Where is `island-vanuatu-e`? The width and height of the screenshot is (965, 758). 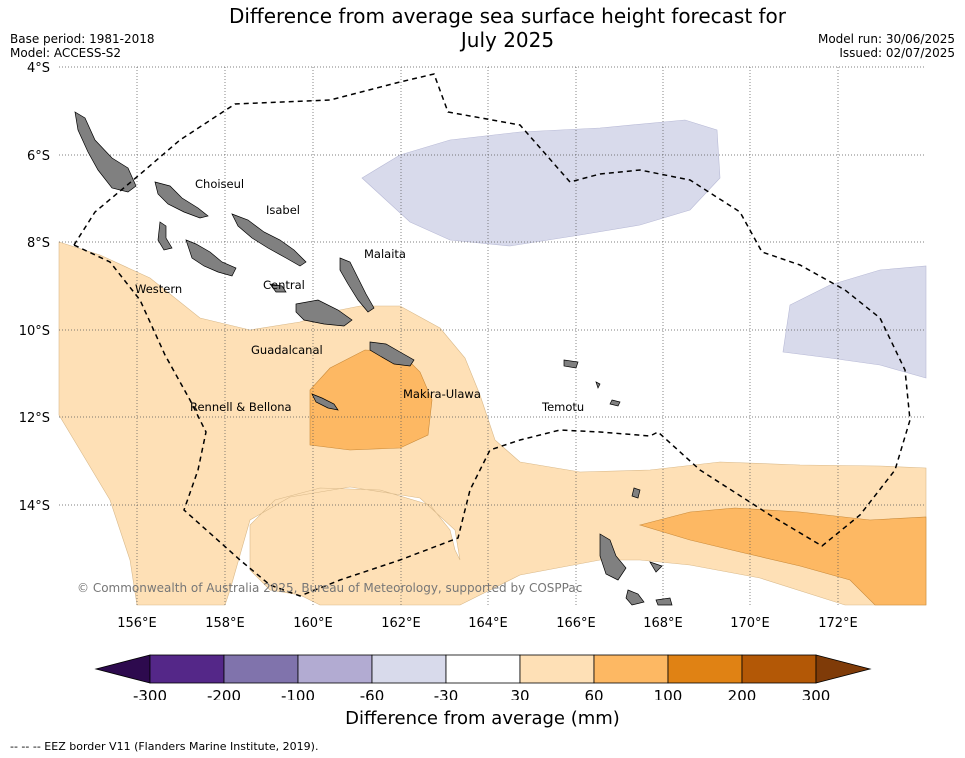 island-vanuatu-e is located at coordinates (636, 493).